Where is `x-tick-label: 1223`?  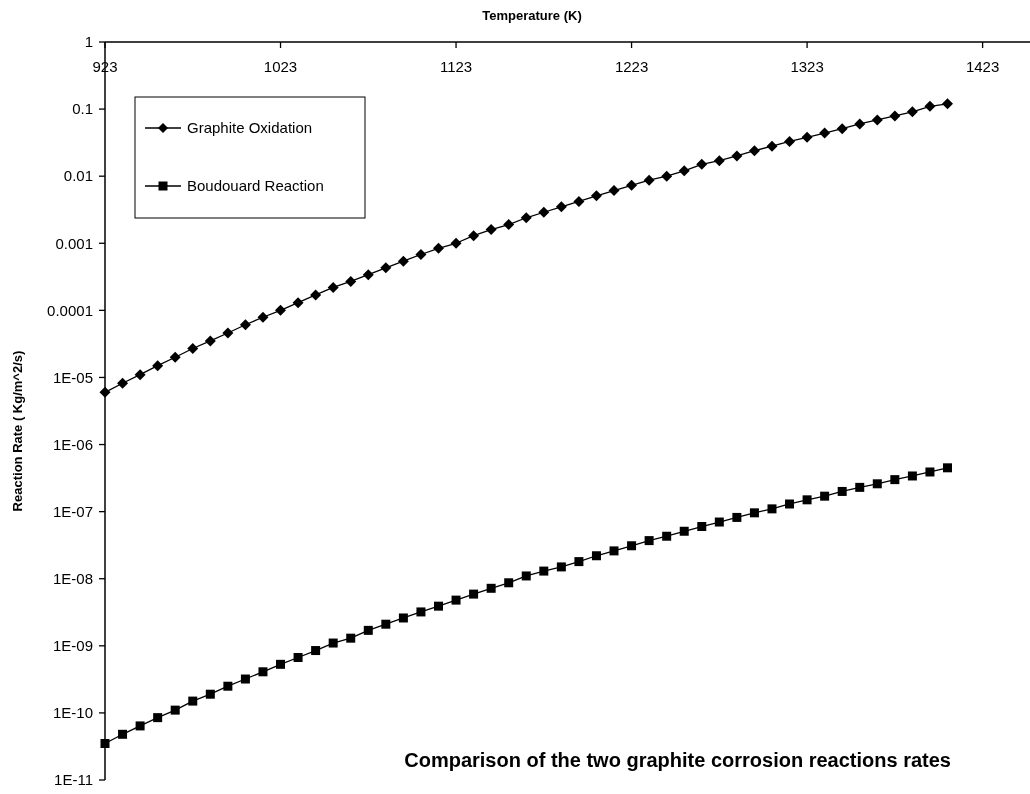 x-tick-label: 1223 is located at coordinates (631, 66).